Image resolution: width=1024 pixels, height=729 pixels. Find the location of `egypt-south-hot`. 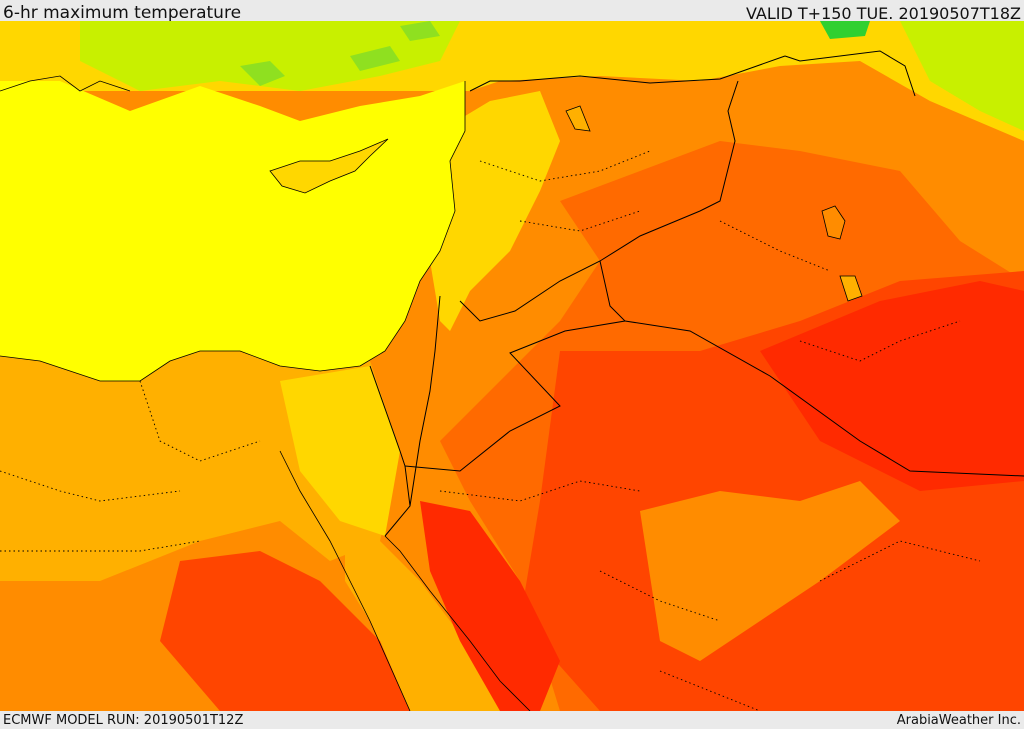

egypt-south-hot is located at coordinates (285, 631).